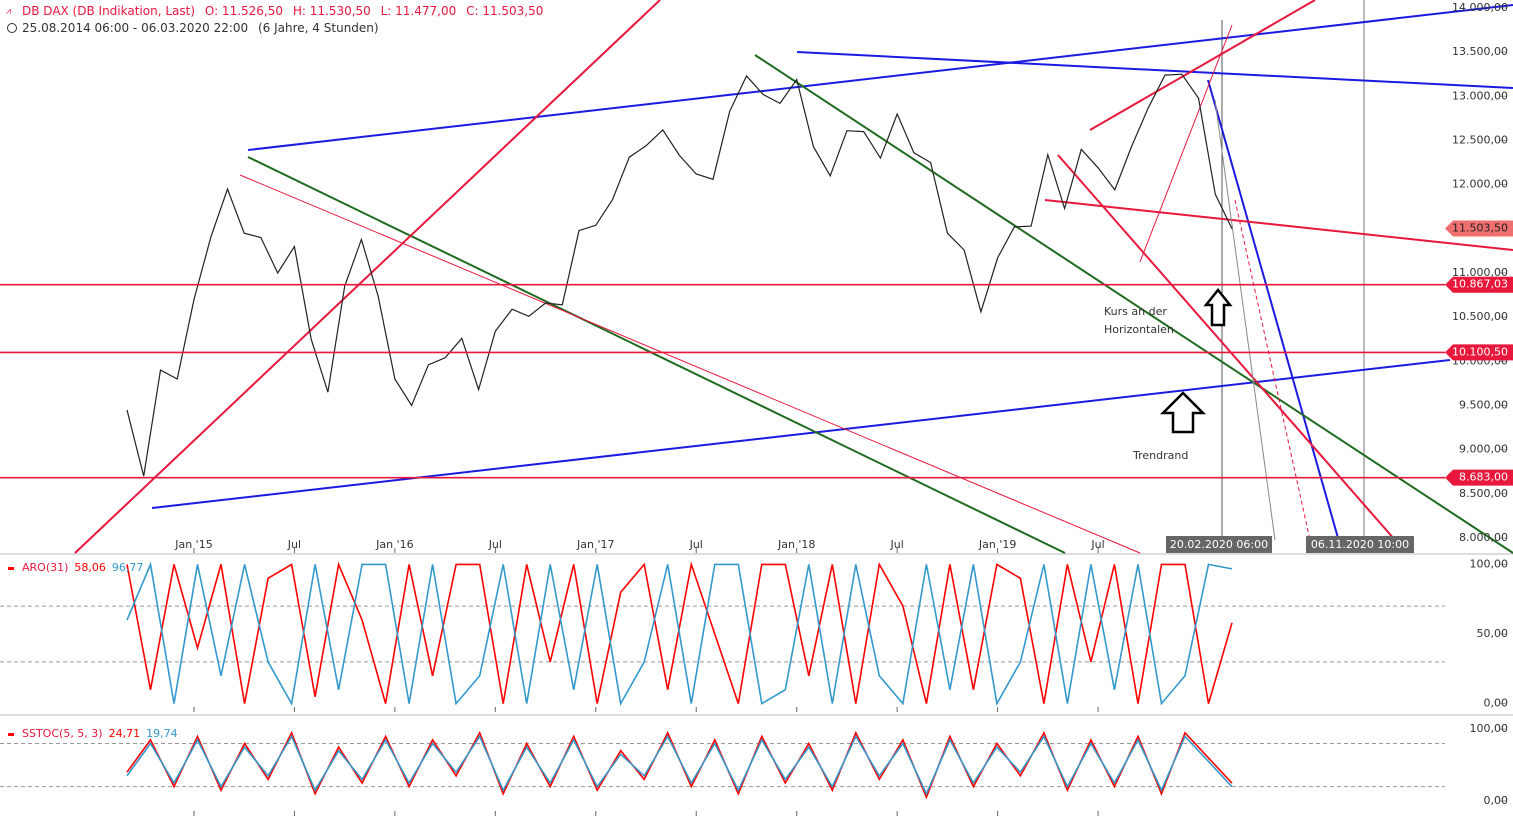  I want to click on legend-value: 19,74, so click(162, 733).